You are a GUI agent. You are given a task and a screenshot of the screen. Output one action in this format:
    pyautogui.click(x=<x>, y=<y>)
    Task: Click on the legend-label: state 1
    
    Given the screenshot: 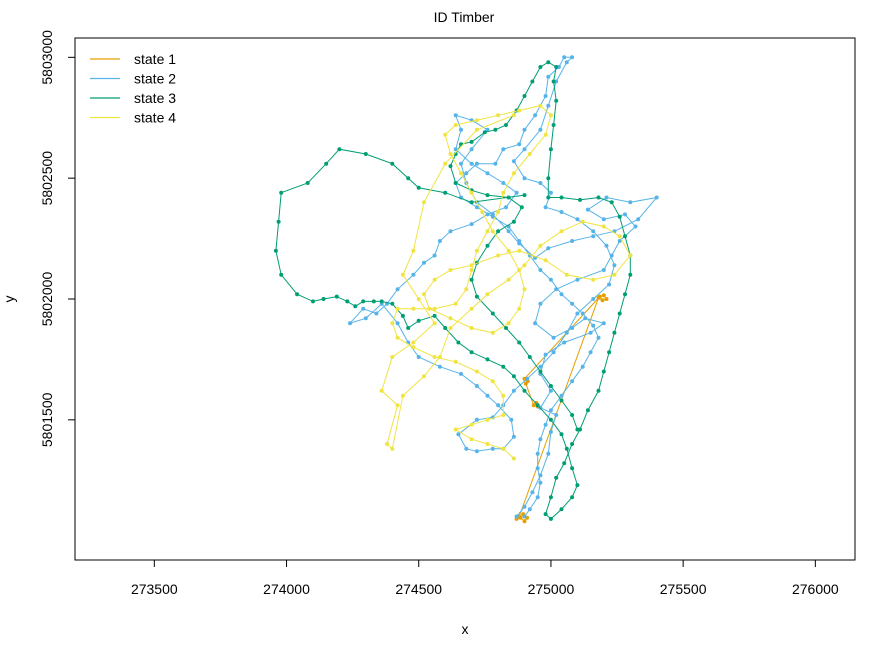 What is the action you would take?
    pyautogui.click(x=155, y=59)
    